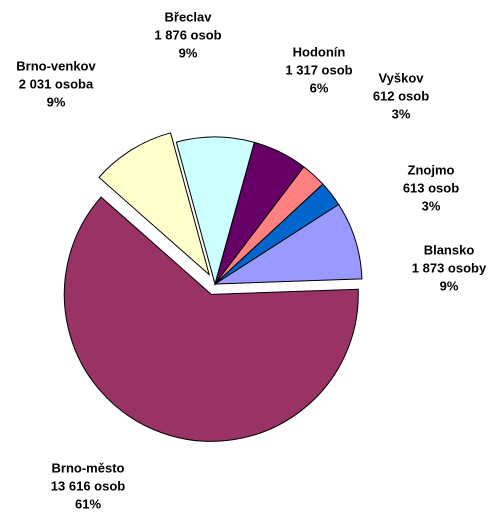  What do you see at coordinates (401, 96) in the screenshot?
I see `value-label: 612 osob` at bounding box center [401, 96].